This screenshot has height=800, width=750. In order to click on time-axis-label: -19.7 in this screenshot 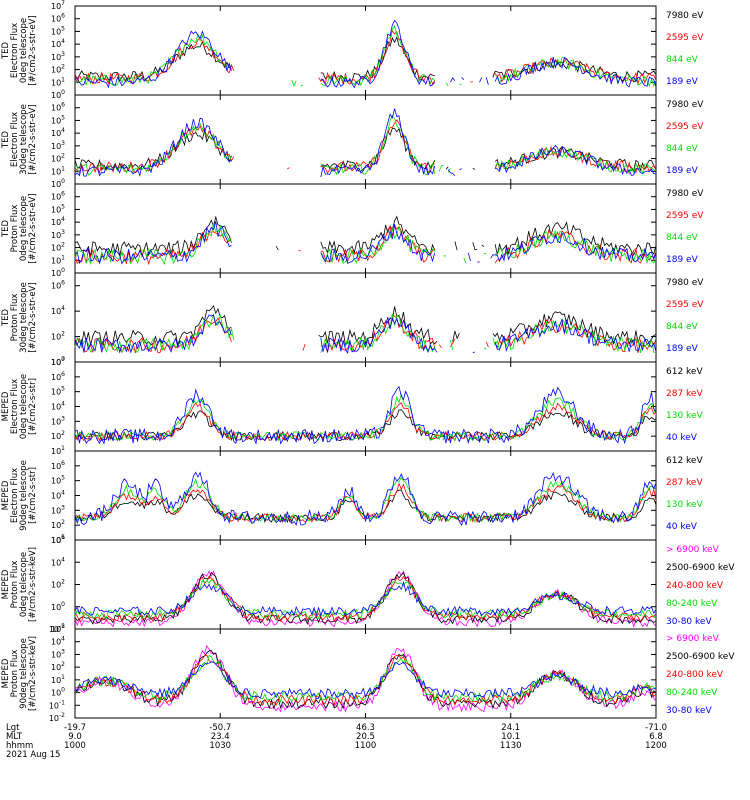, I will do `click(75, 728)`.